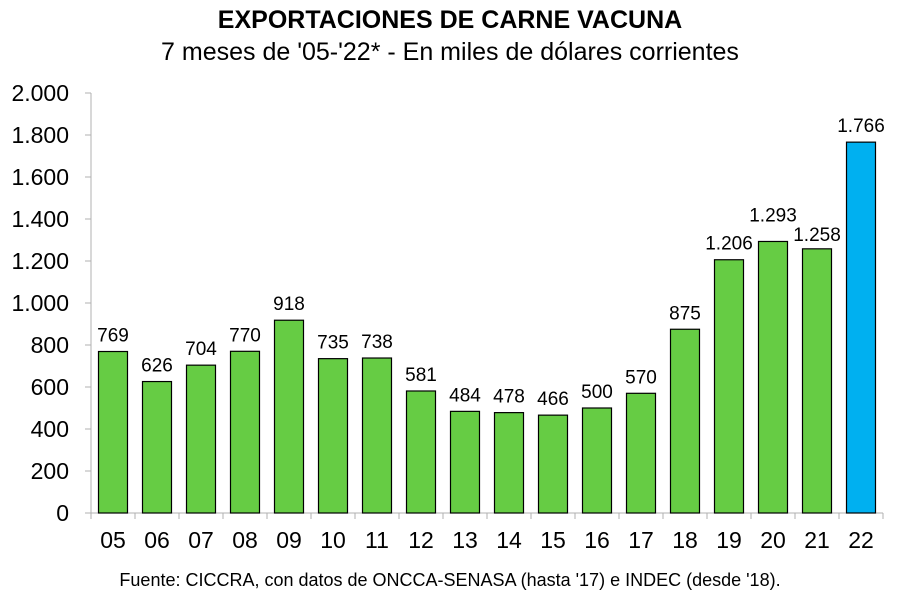 The height and width of the screenshot is (600, 900). What do you see at coordinates (50, 345) in the screenshot?
I see `y-tick-label: 800` at bounding box center [50, 345].